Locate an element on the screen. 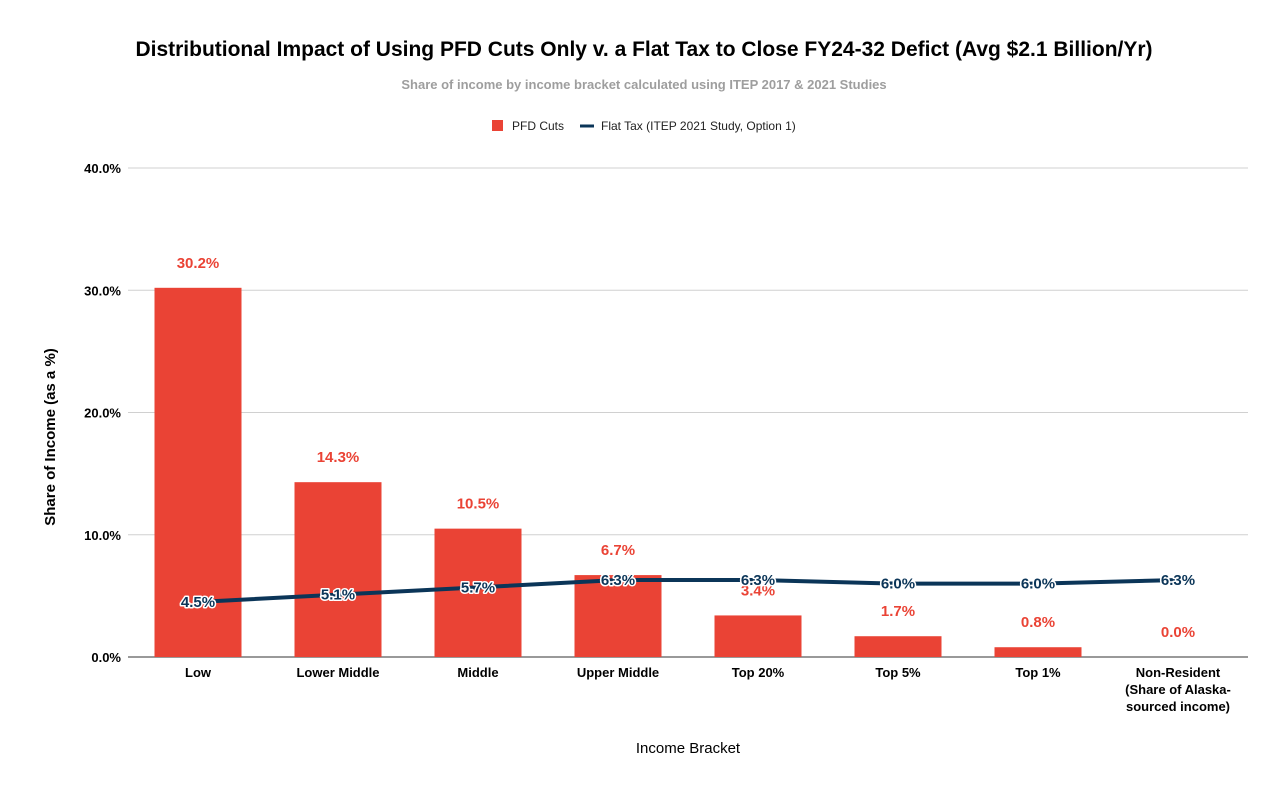 The image size is (1288, 797). x-tick-label: Low is located at coordinates (198, 672).